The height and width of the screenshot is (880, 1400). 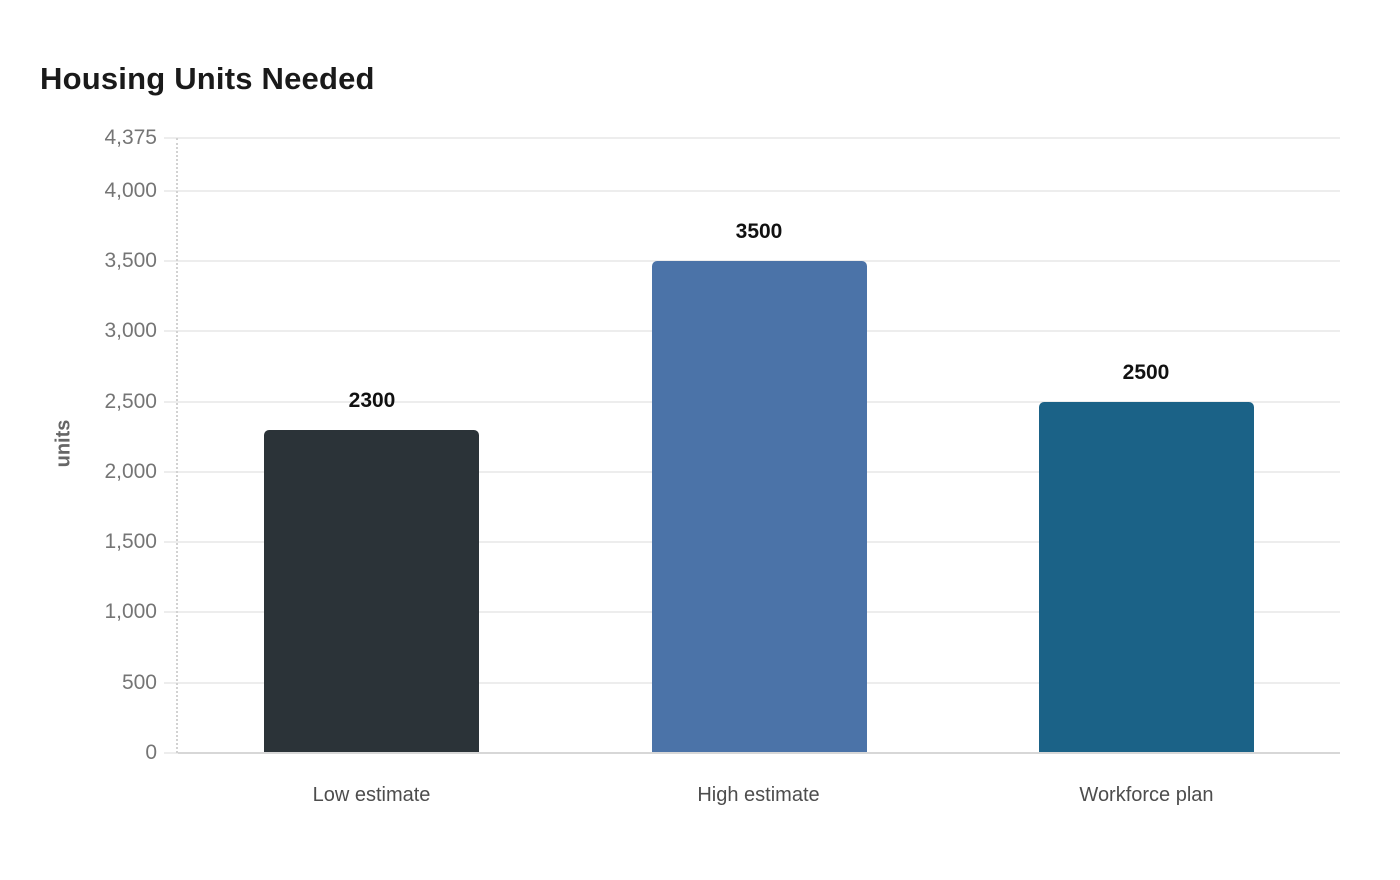 I want to click on chart-title: Housing Units Needed, so click(x=207, y=78).